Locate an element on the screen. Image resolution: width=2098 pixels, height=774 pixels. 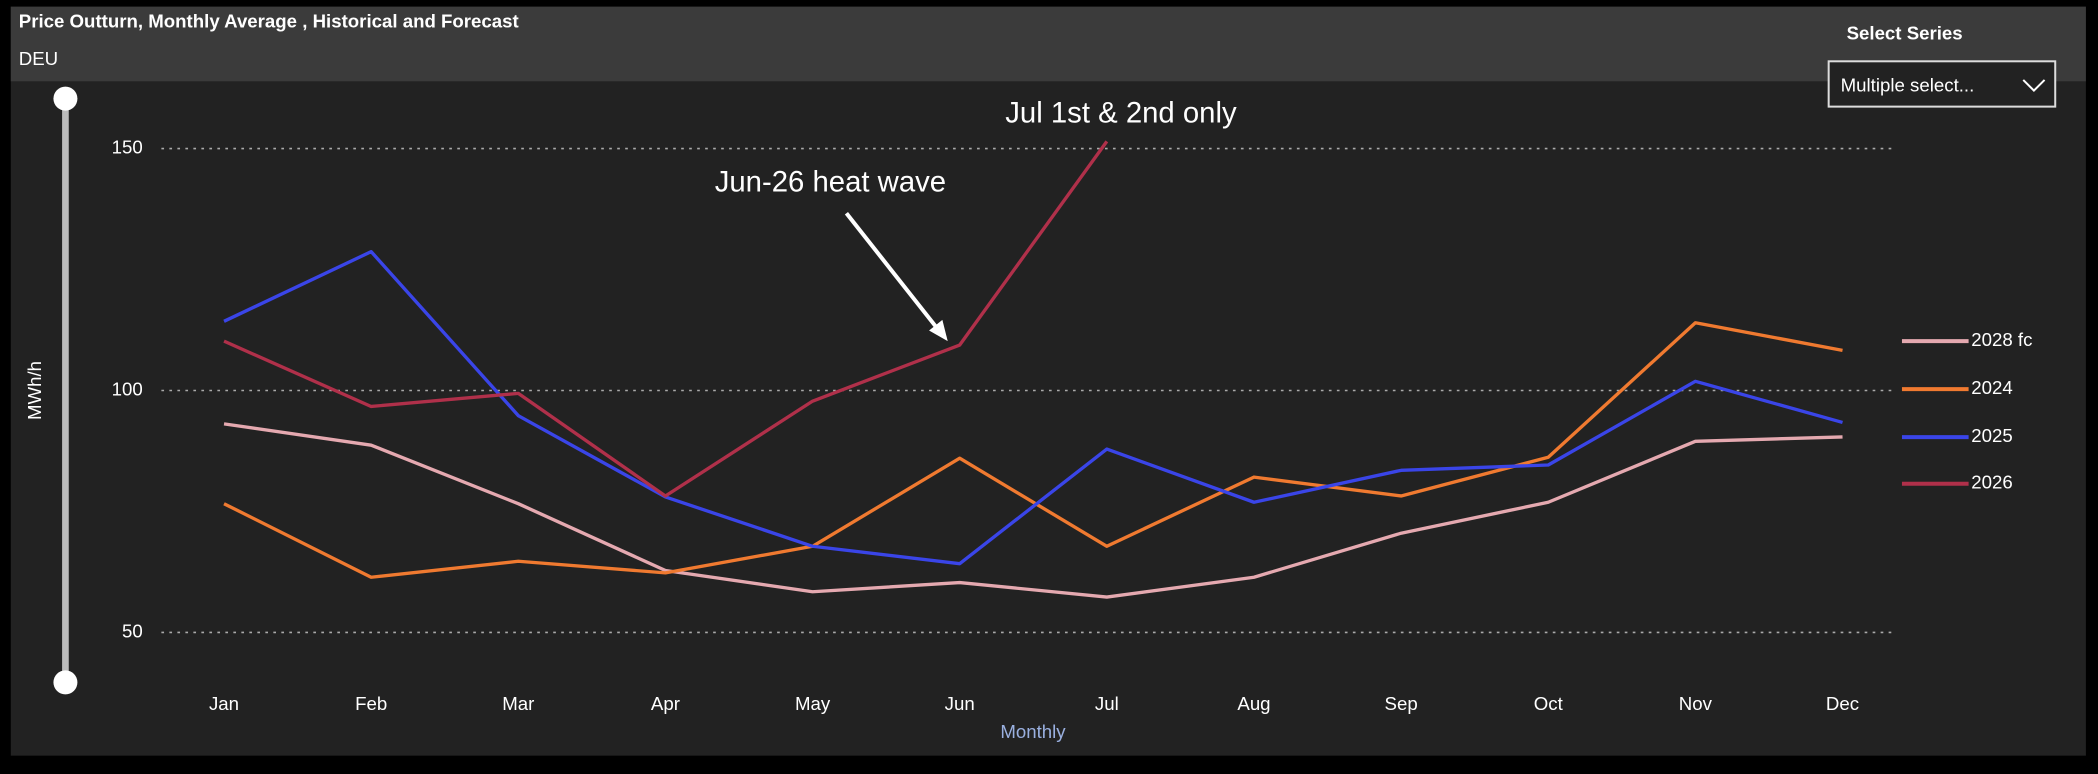
x-tick-label: Aug is located at coordinates (1253, 703).